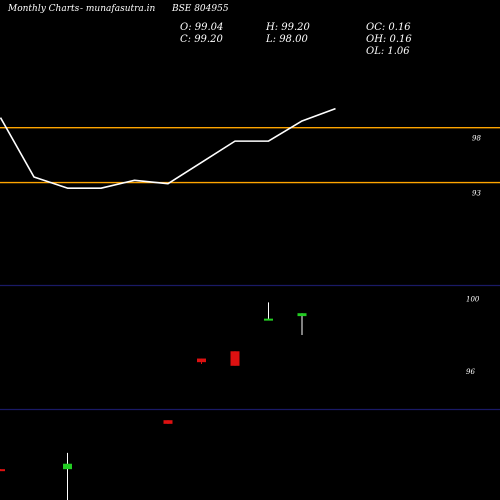 The height and width of the screenshot is (500, 500). I want to click on price-line, so click(168, 148).